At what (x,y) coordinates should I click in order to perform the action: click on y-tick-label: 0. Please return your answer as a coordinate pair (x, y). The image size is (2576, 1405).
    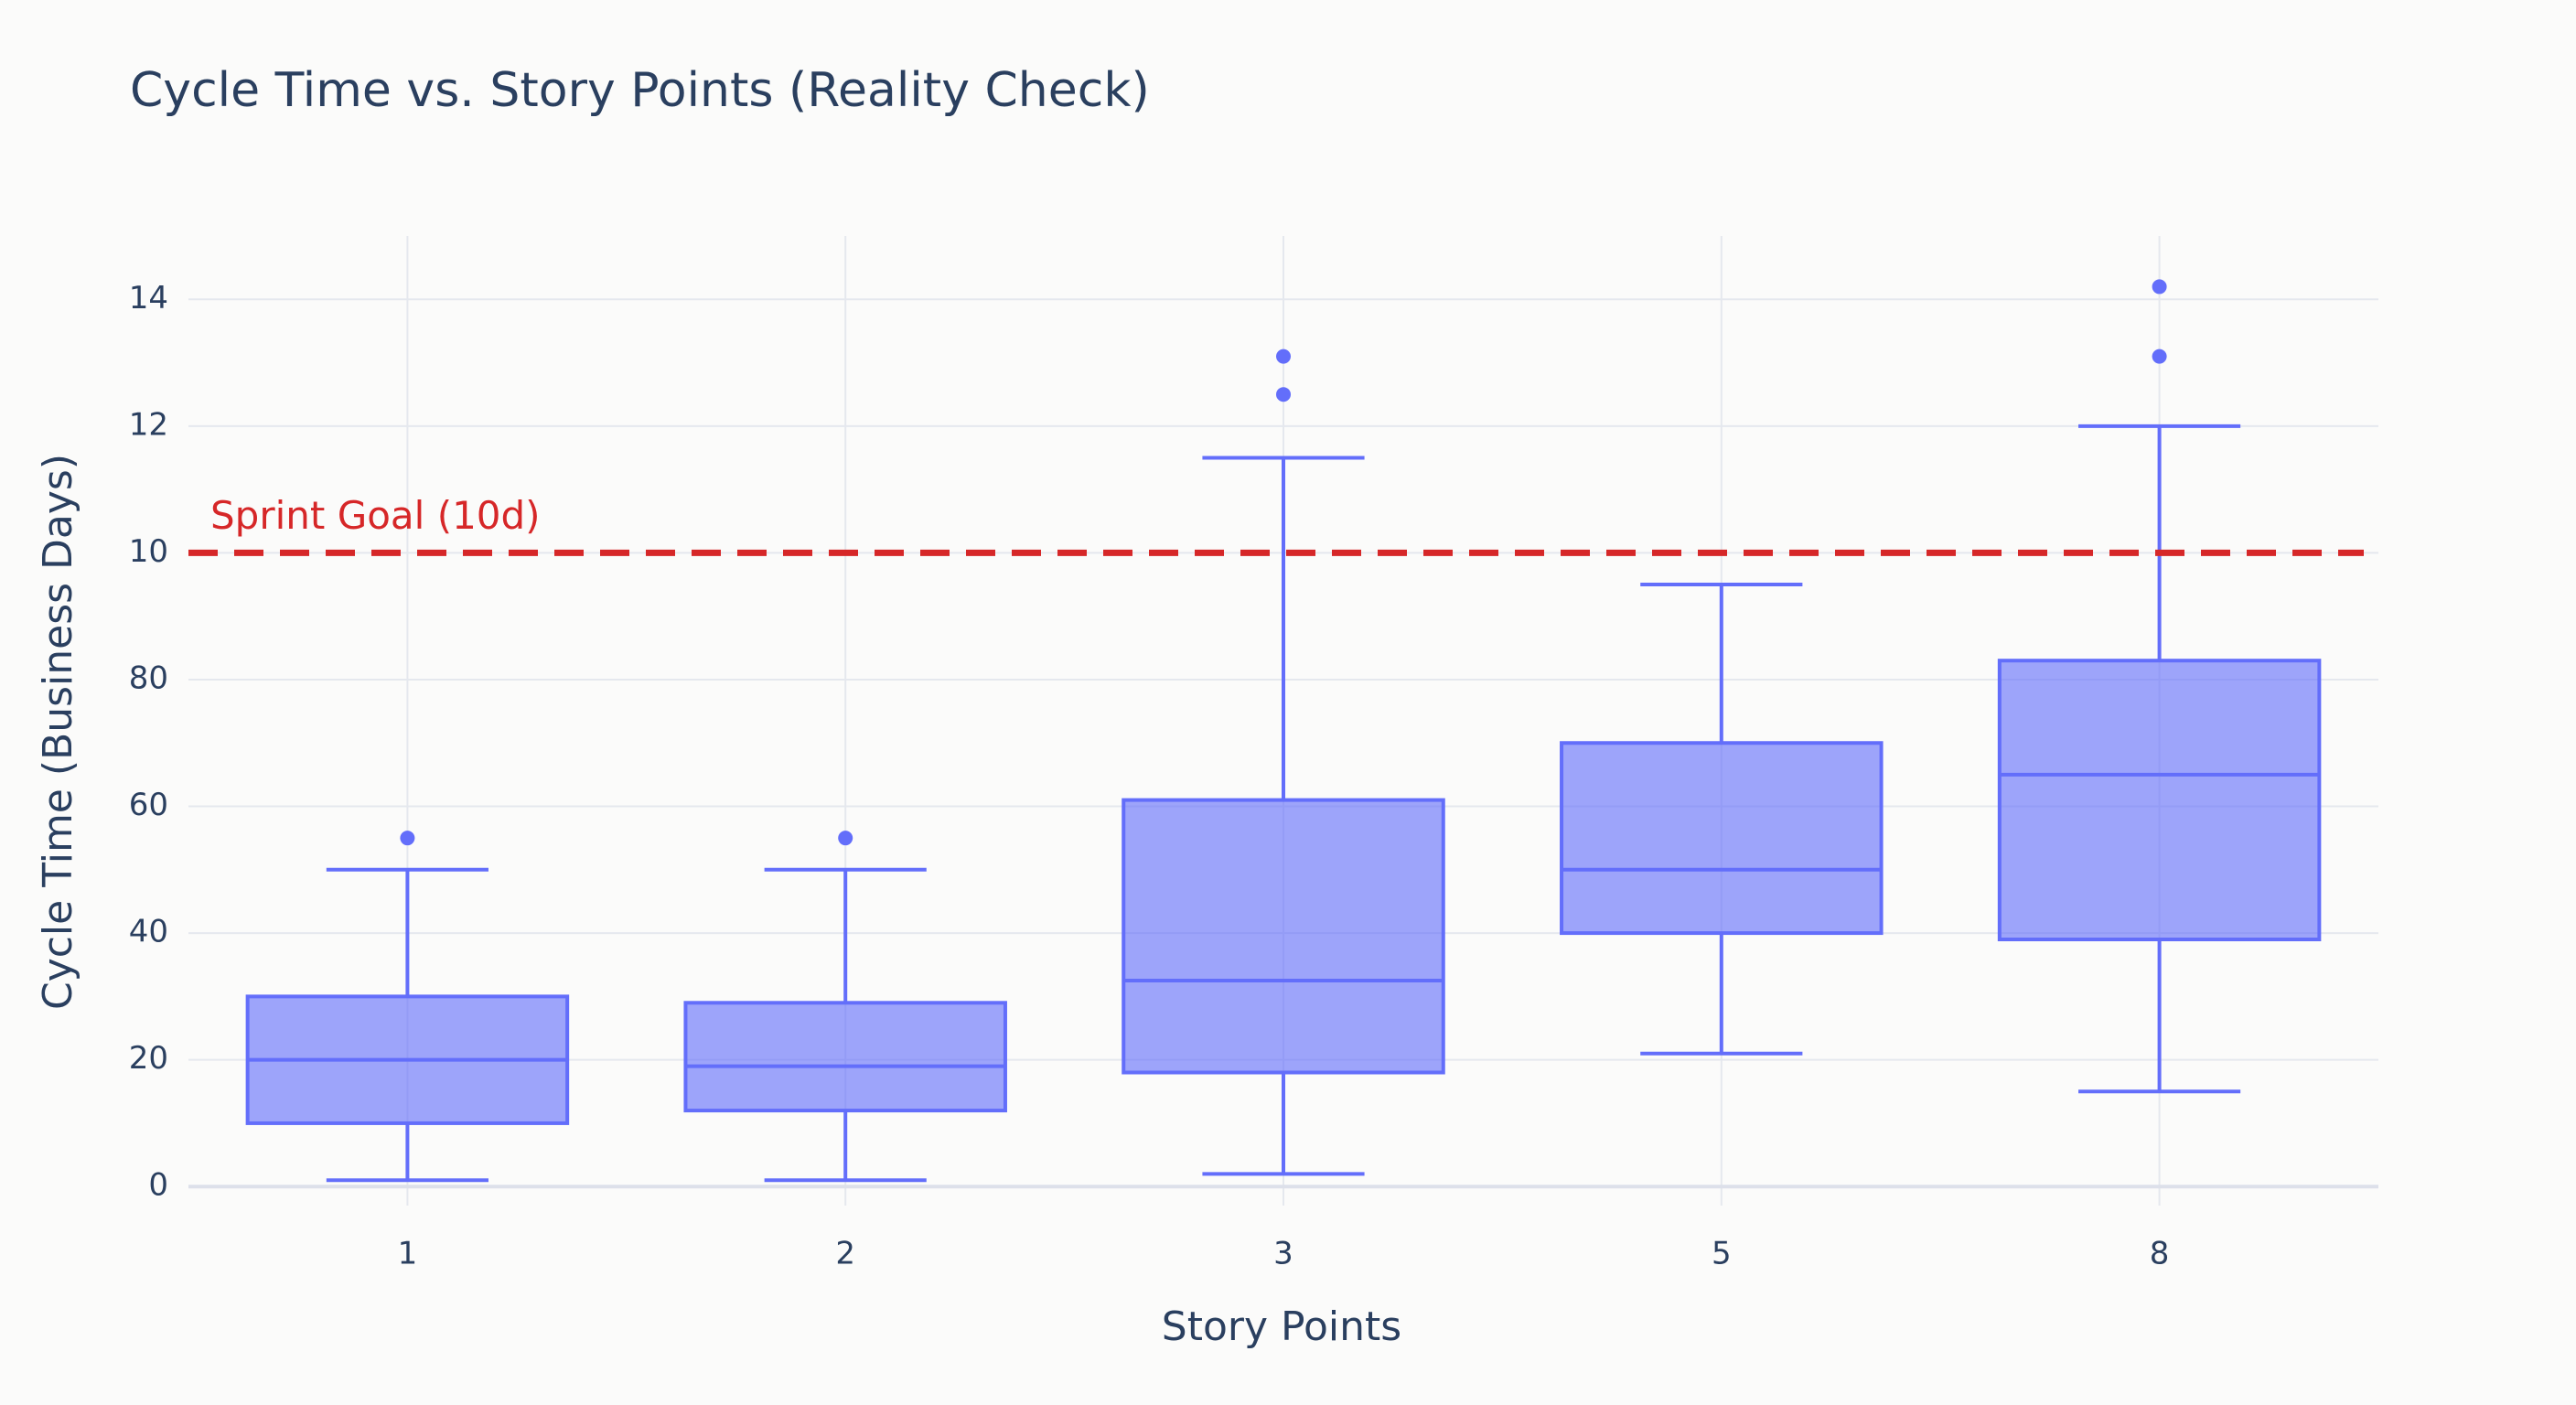
    Looking at the image, I should click on (158, 1185).